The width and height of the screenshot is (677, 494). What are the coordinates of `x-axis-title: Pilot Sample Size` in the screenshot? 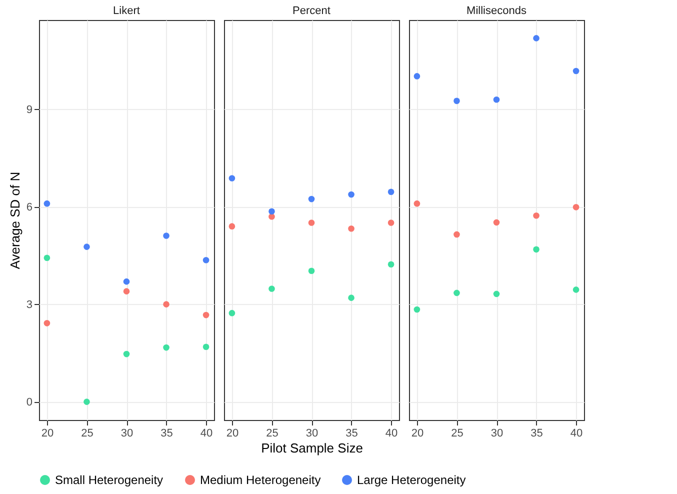 It's located at (312, 448).